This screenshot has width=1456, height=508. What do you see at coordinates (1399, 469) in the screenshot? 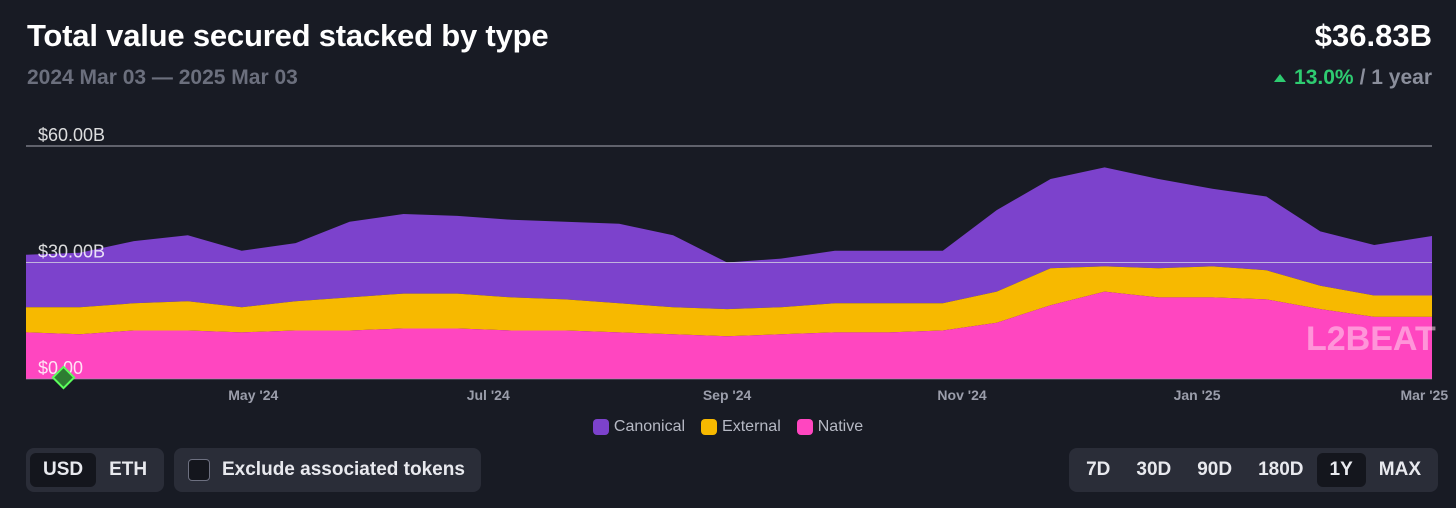
I see `range-max-button: MAX` at bounding box center [1399, 469].